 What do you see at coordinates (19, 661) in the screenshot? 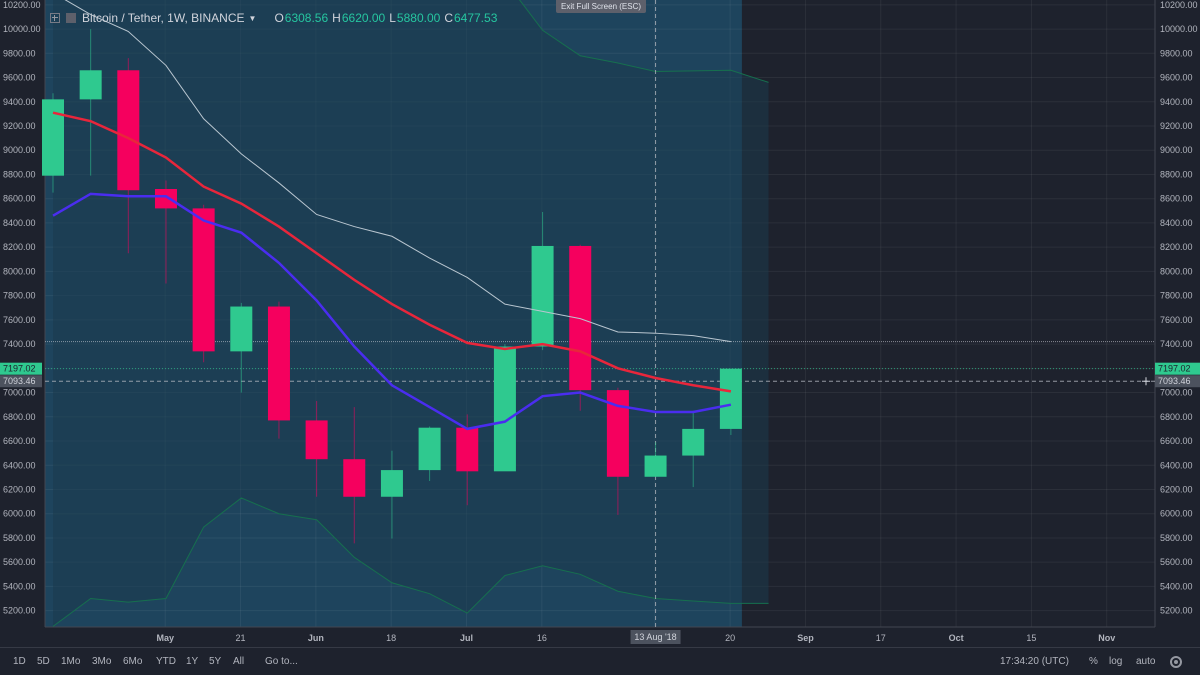
I see `range-1d-button: 1D` at bounding box center [19, 661].